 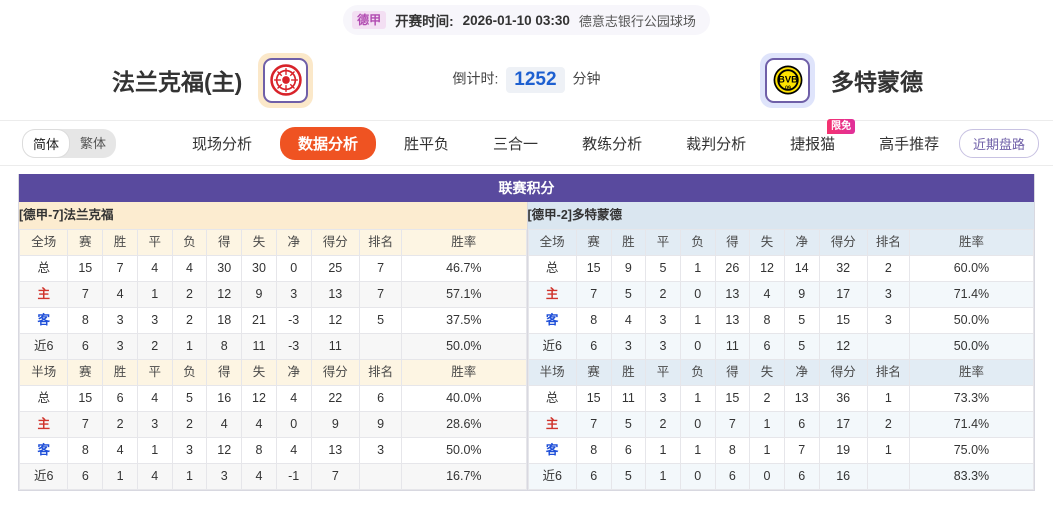 I want to click on table-row: 客 8 4 1 3 12 8 4 13 3 50.0%, so click(x=272, y=450).